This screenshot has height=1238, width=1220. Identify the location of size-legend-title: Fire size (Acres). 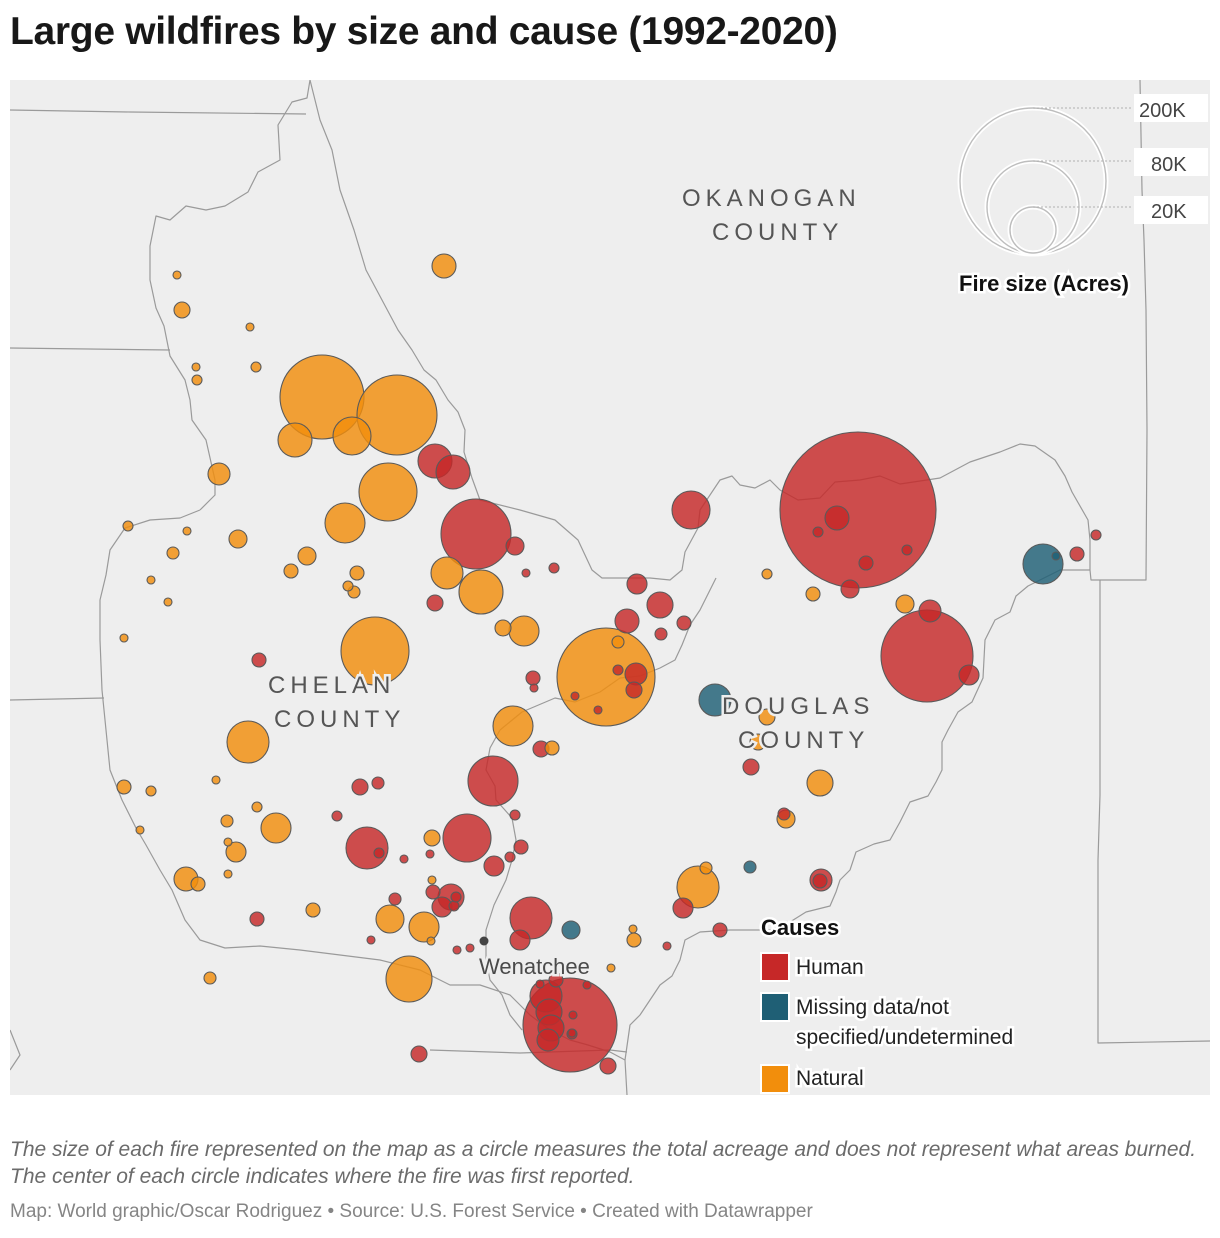
(1044, 283).